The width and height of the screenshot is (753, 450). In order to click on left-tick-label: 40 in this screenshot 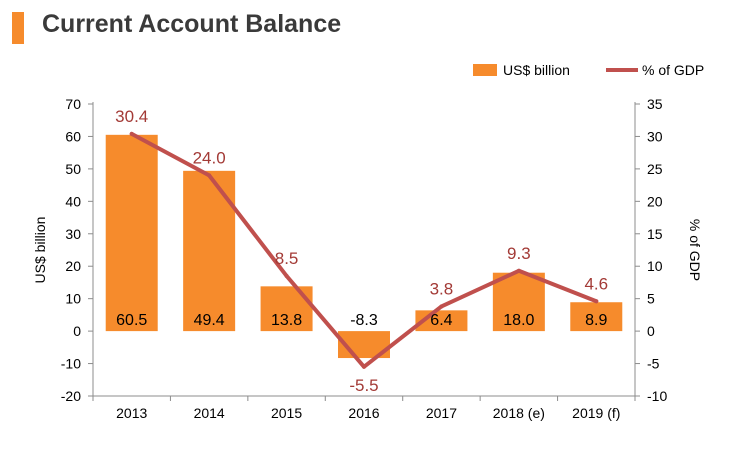, I will do `click(73, 201)`.